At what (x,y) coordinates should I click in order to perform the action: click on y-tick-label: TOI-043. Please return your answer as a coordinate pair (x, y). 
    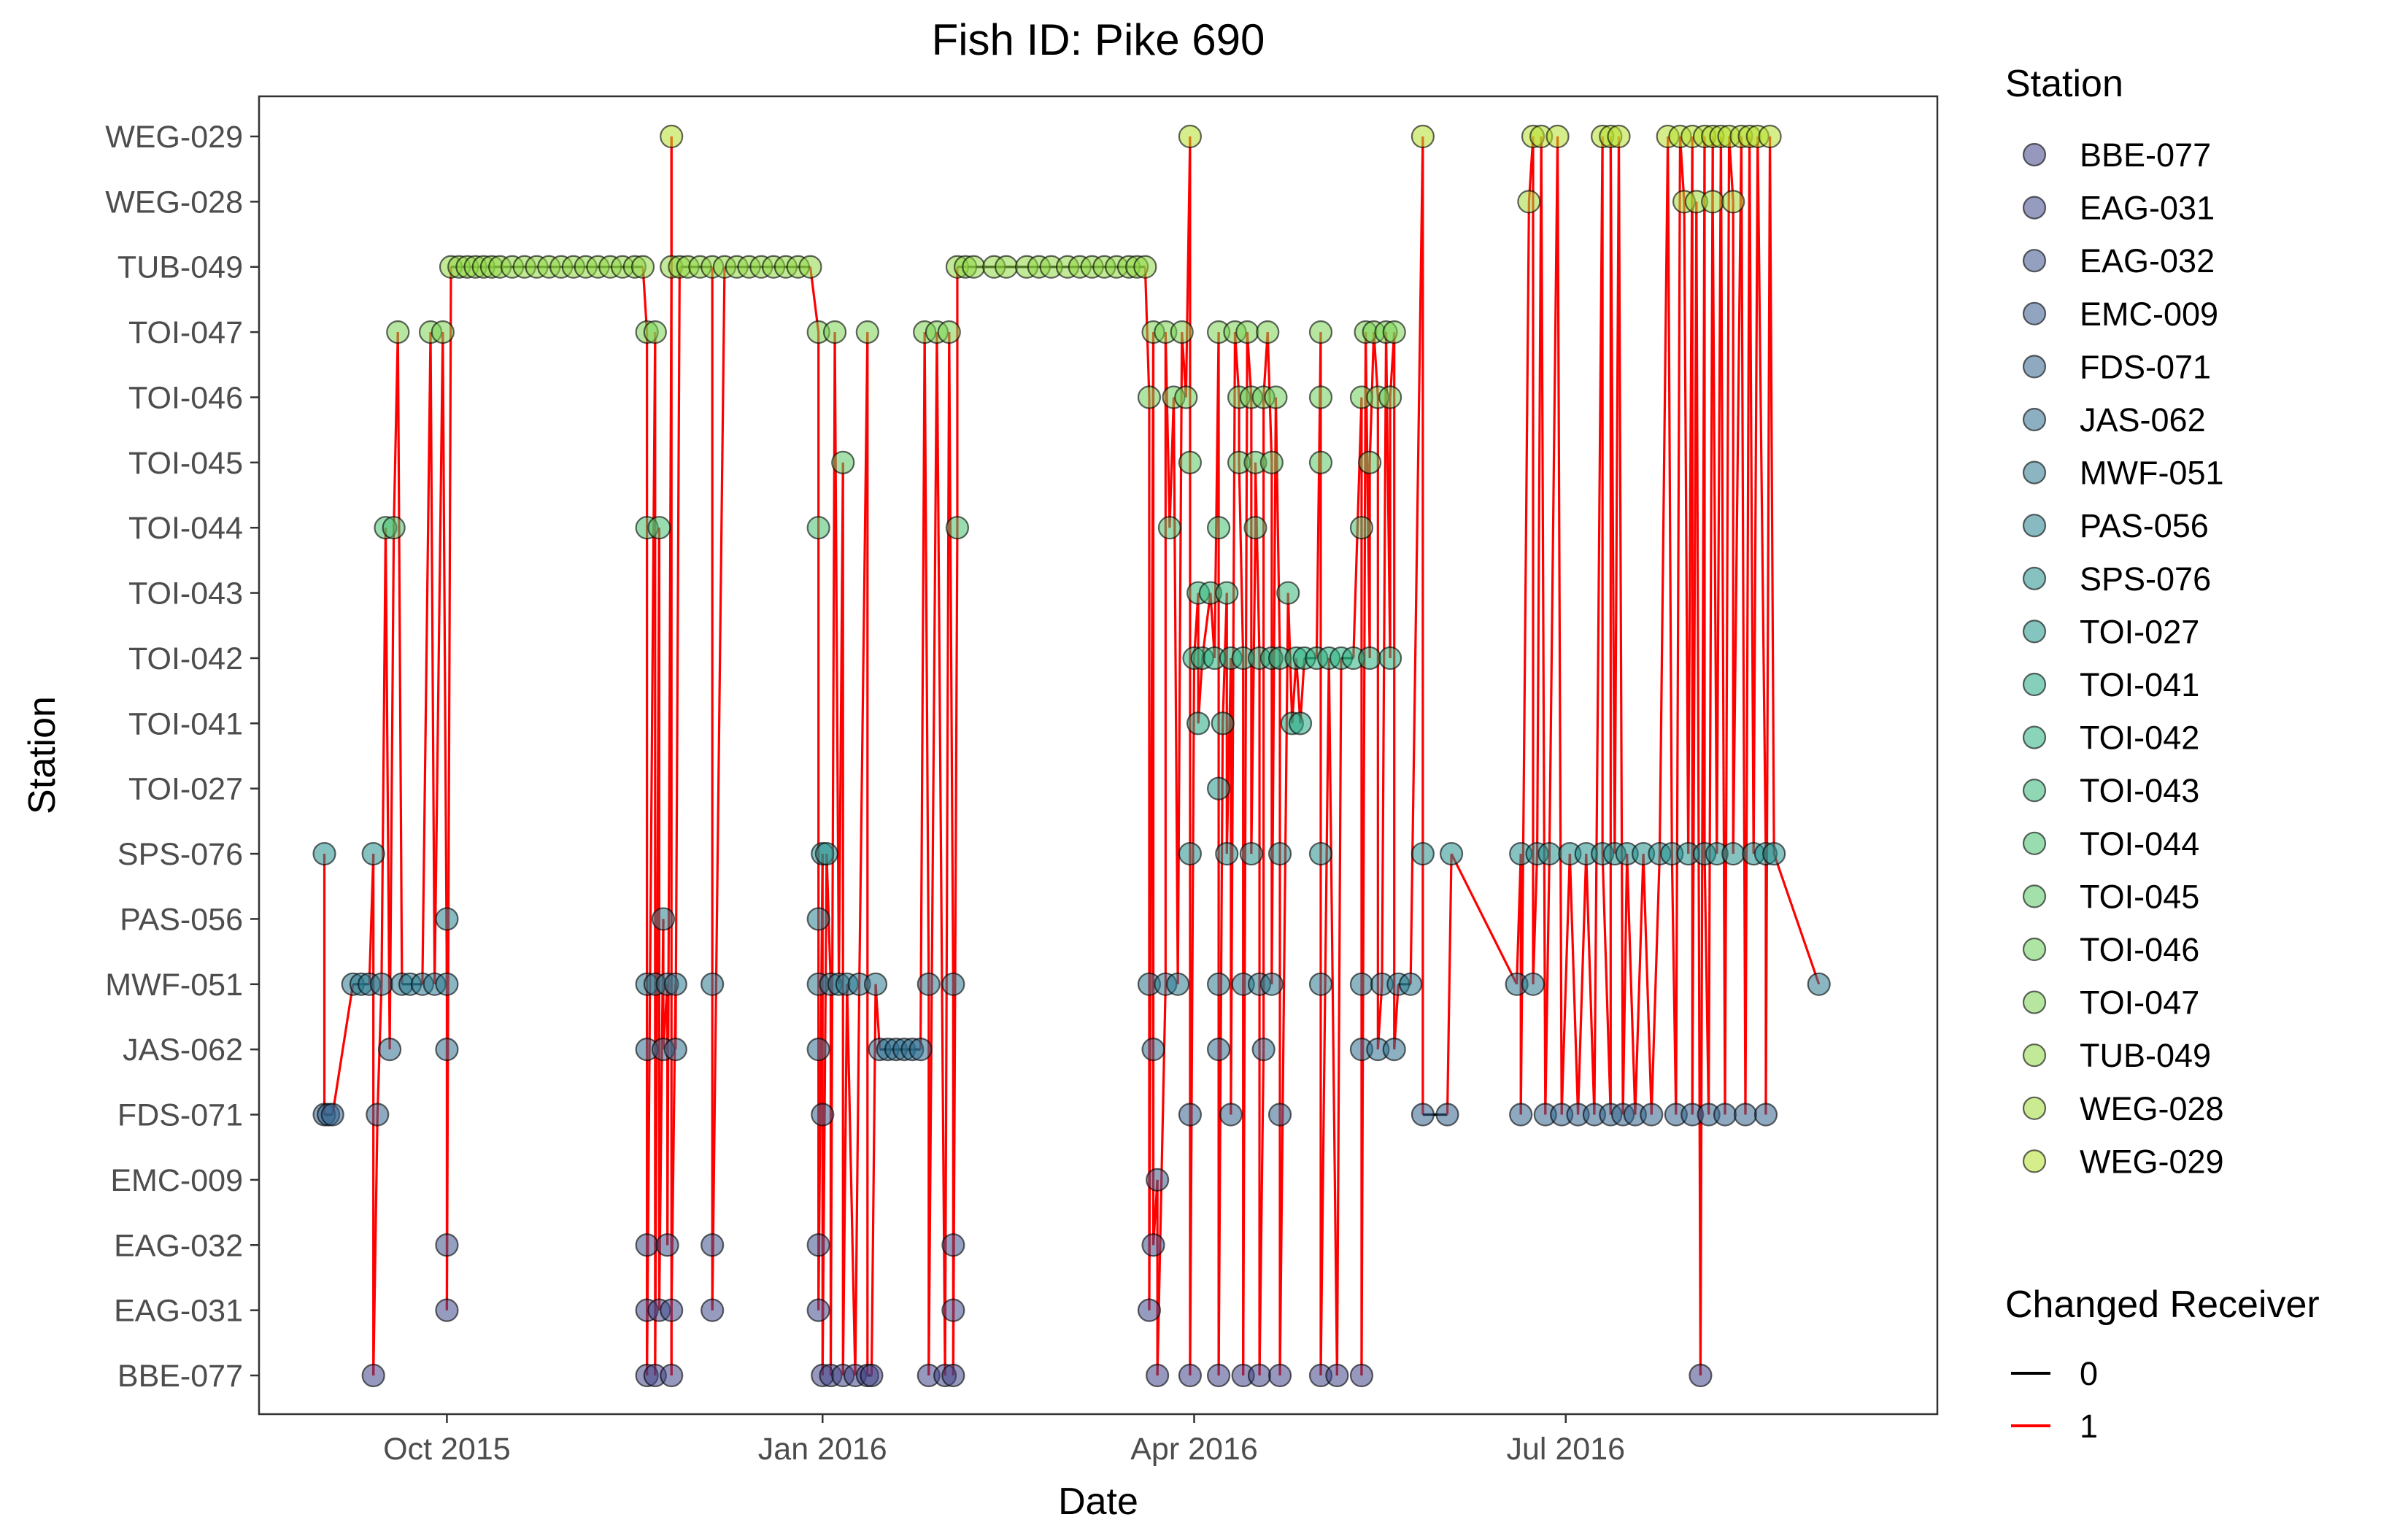
    Looking at the image, I should click on (185, 593).